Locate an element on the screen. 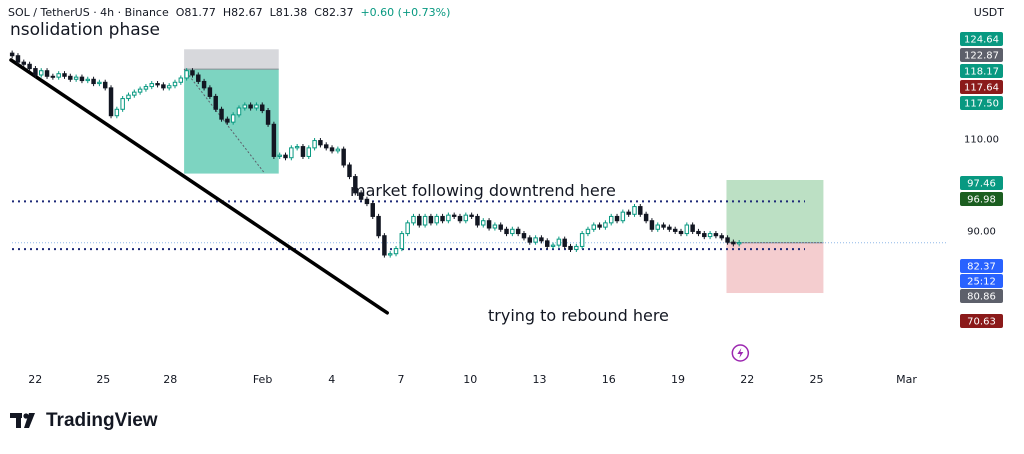 The height and width of the screenshot is (454, 1024). price-tag-label: 117.64 is located at coordinates (981, 88).